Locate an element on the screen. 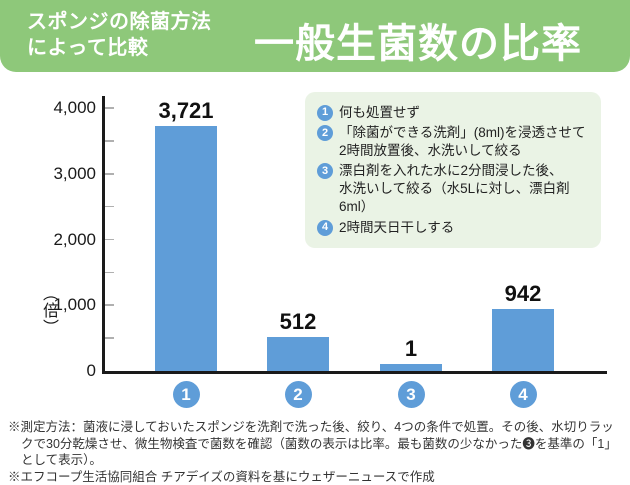 This screenshot has width=630, height=485. y-axis-tick-label: 3,000 is located at coordinates (66, 174).